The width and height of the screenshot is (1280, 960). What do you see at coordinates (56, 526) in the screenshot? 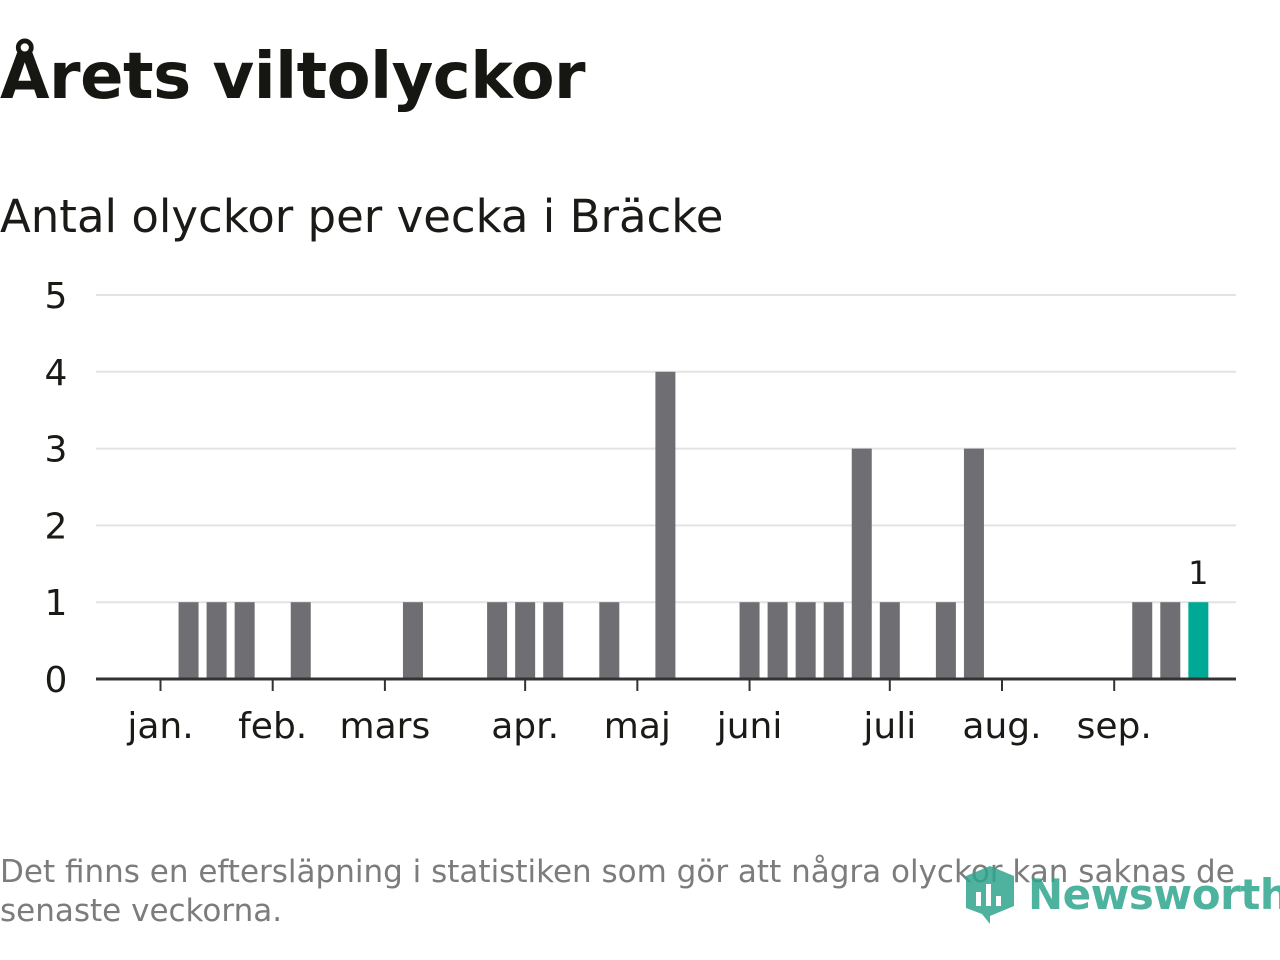
I see `y-tick-label: 2` at bounding box center [56, 526].